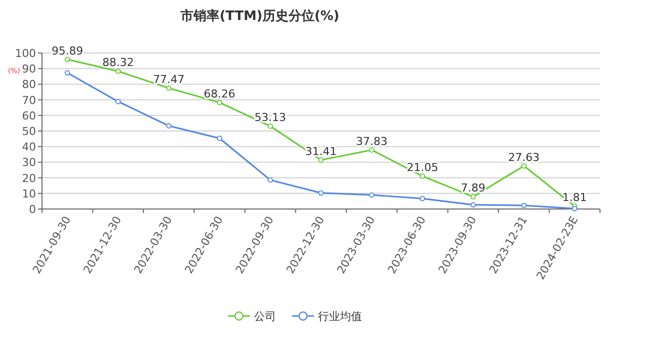  What do you see at coordinates (29, 100) in the screenshot?
I see `y-tick-label: 70` at bounding box center [29, 100].